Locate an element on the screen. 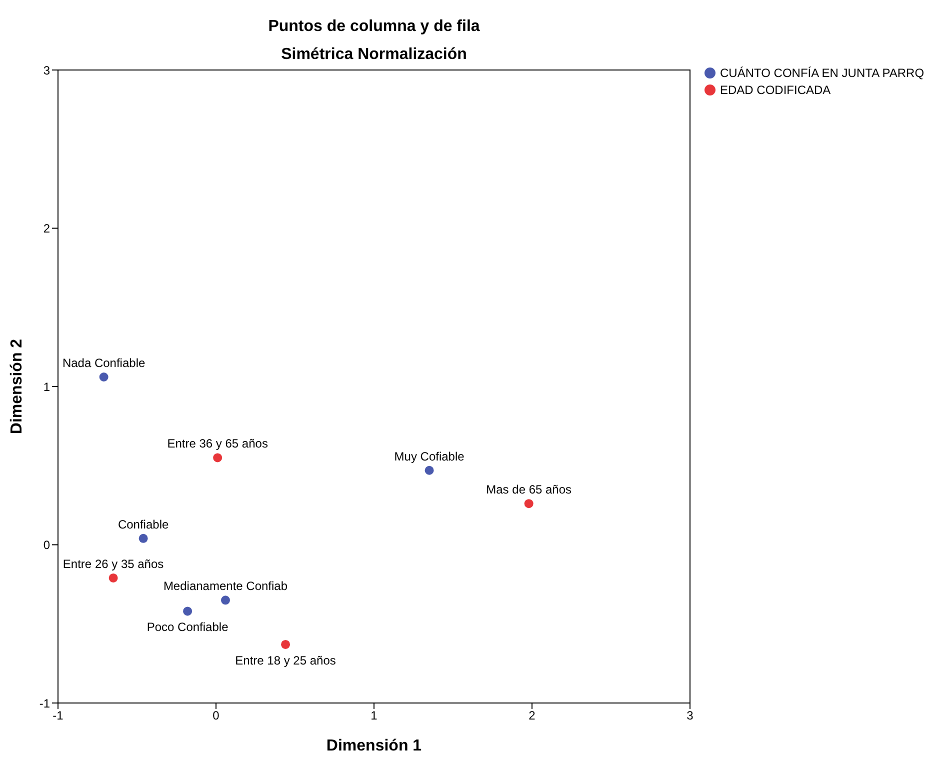 This screenshot has height=763, width=951. annotation: Entre 36 y 65 años is located at coordinates (217, 443).